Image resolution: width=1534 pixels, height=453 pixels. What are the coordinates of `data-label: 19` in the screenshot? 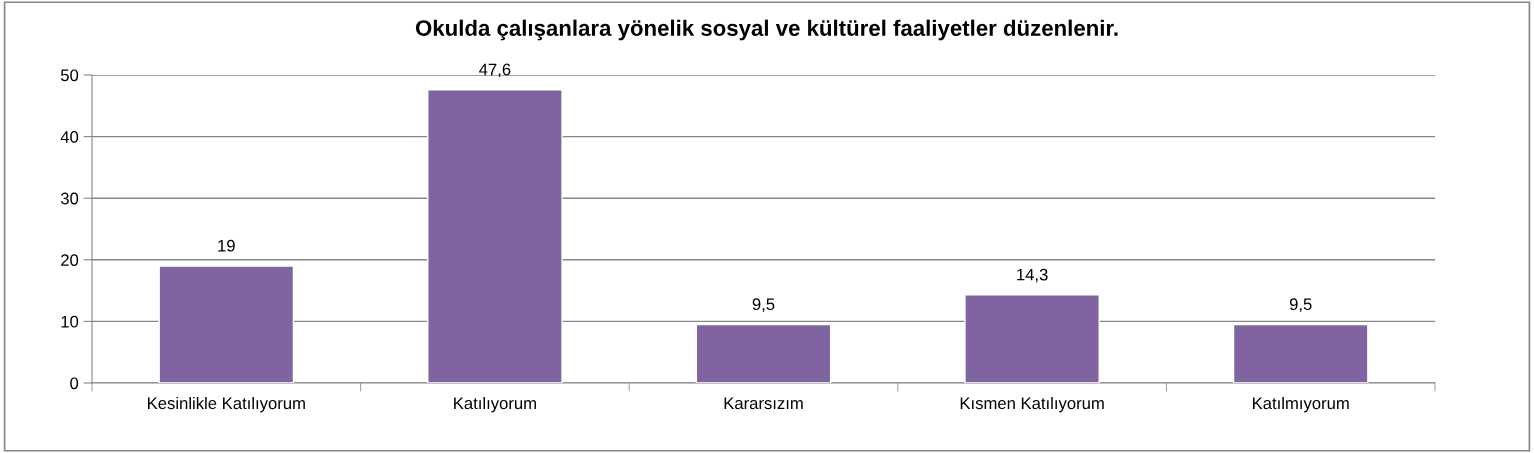 It's located at (226, 245).